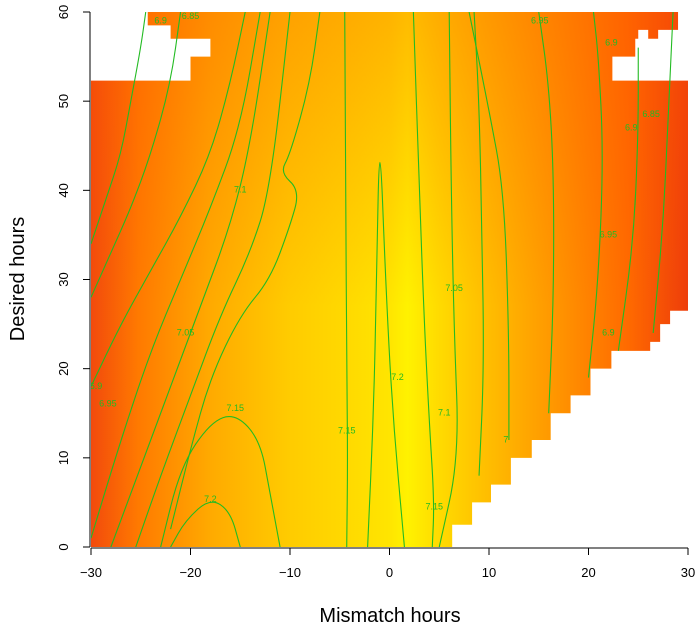  Describe the element at coordinates (63, 458) in the screenshot. I see `y-tick-label: 10` at that location.